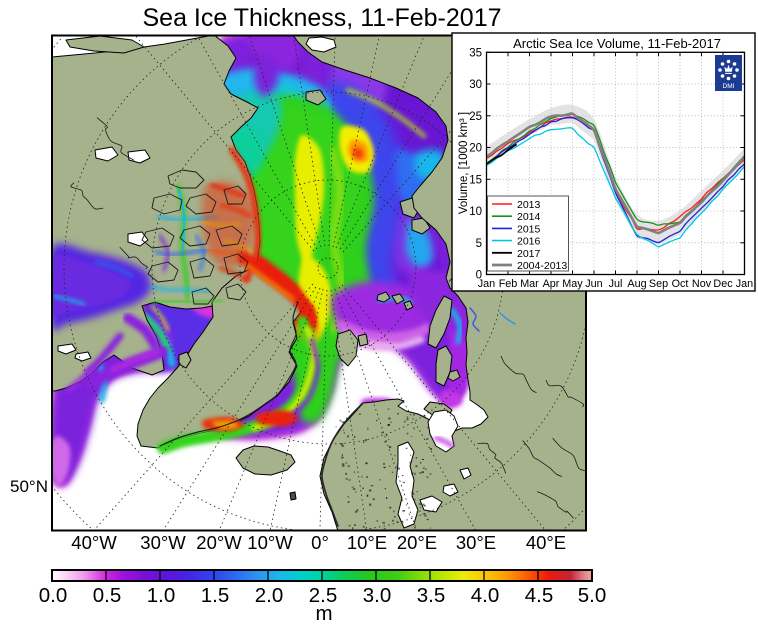 Image resolution: width=758 pixels, height=631 pixels. Describe the element at coordinates (161, 595) in the screenshot. I see `svg-text: 1.0` at that location.